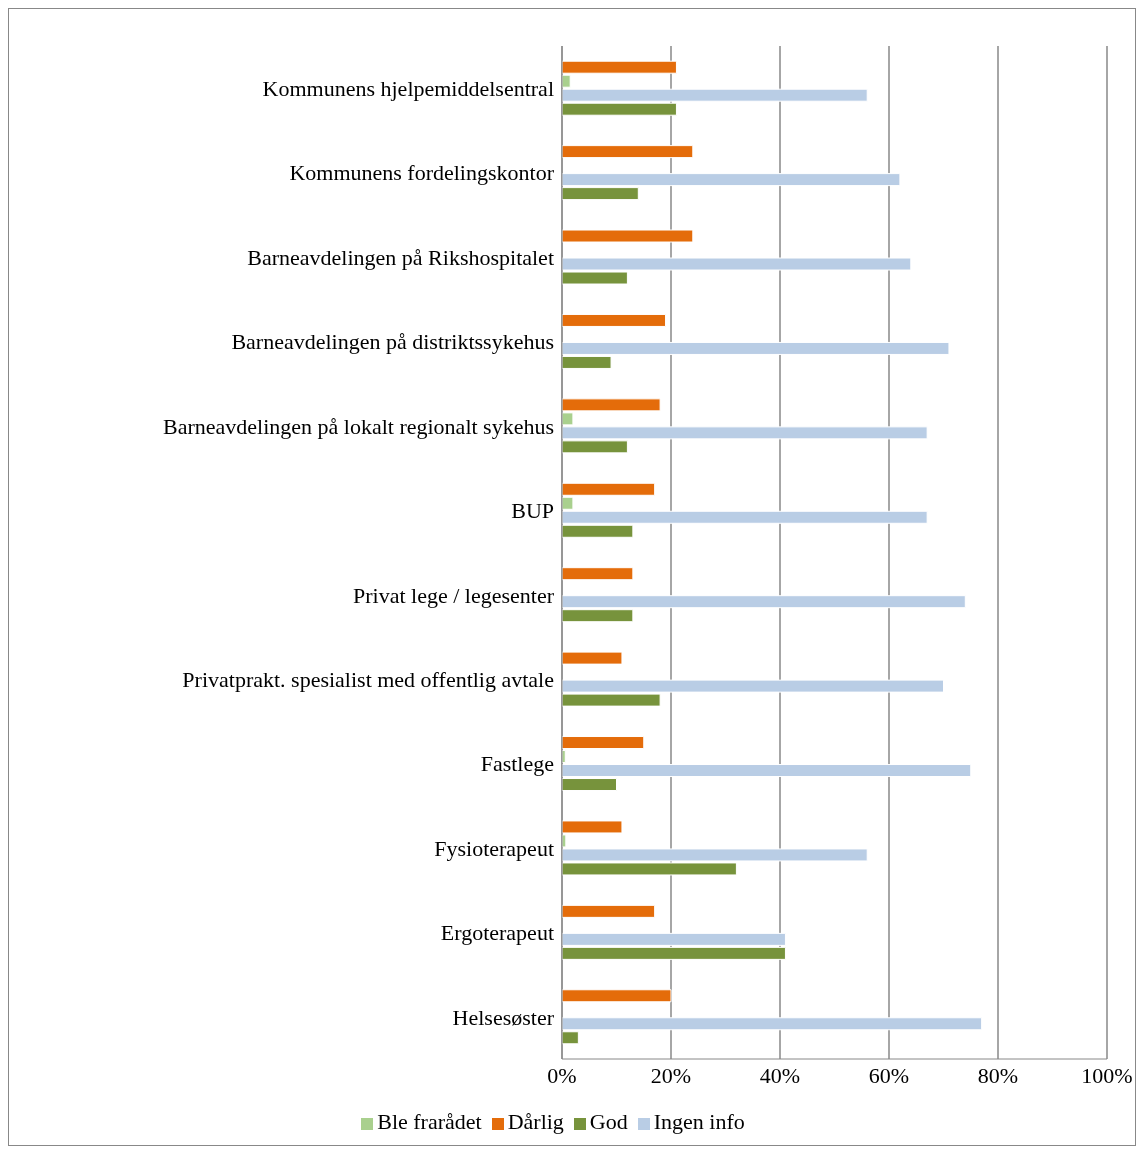 This screenshot has height=1154, width=1144. I want to click on y-tick-label: Helsesøster, so click(503, 1017).